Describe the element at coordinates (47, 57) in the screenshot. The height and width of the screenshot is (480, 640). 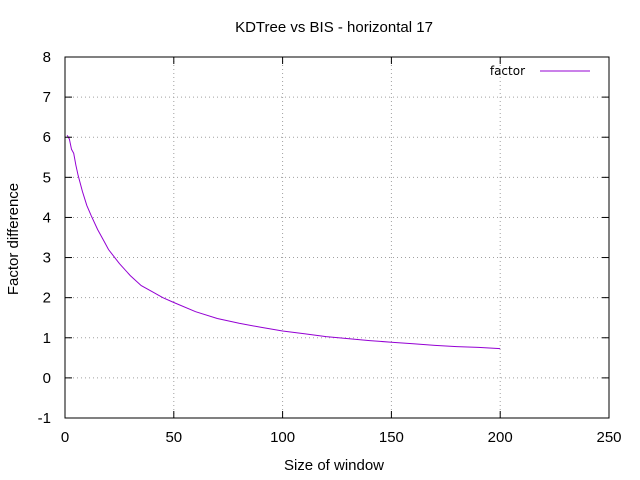
I see `y-tick-label: 8` at that location.